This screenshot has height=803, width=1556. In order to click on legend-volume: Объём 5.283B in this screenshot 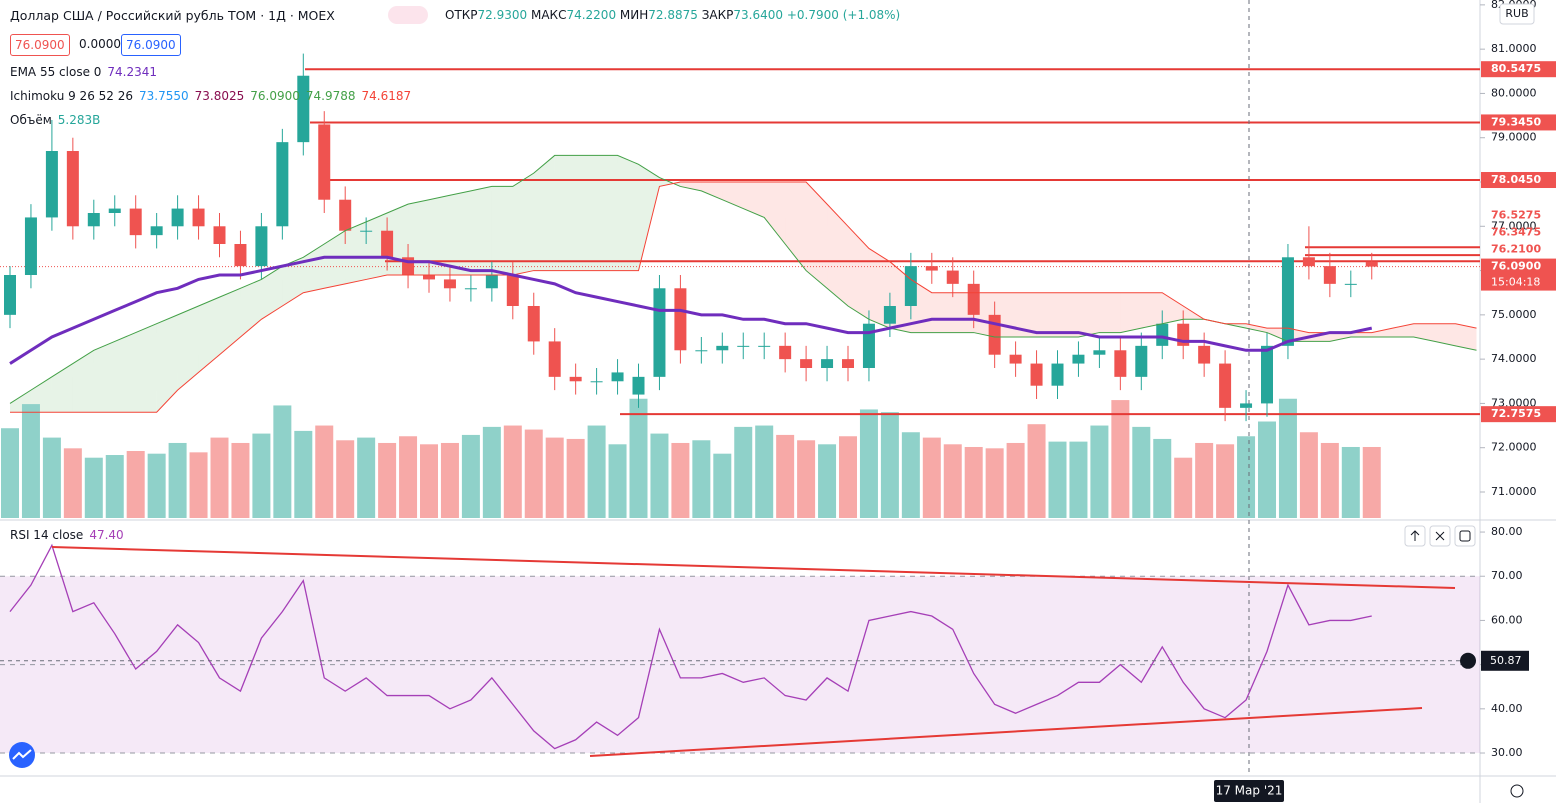, I will do `click(55, 120)`.